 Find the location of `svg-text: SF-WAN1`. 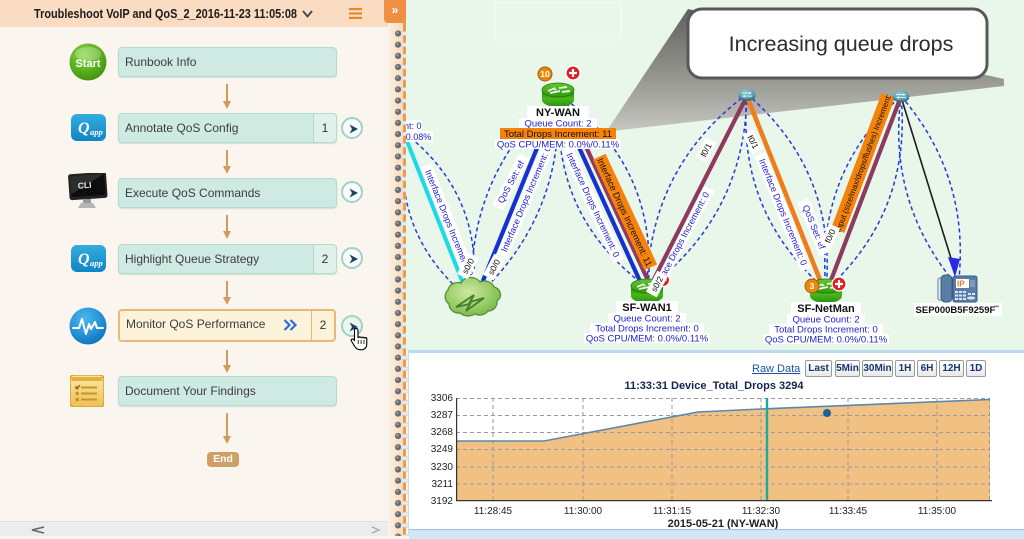

svg-text: SF-WAN1 is located at coordinates (647, 308).